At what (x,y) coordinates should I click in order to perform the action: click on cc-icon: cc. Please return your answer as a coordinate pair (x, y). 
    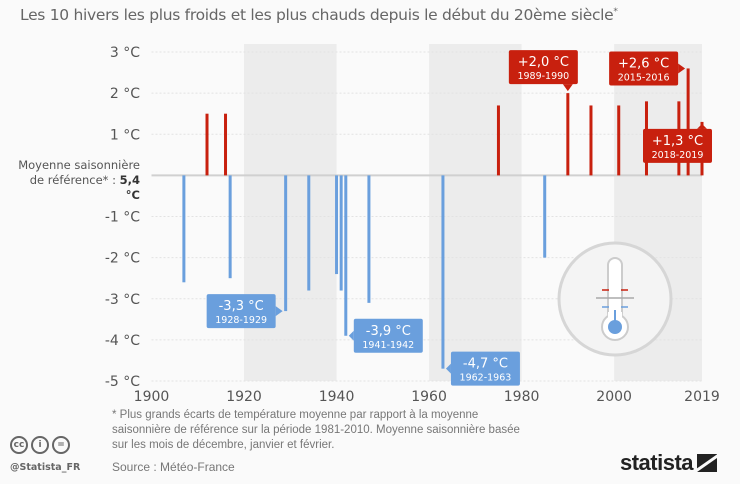
    Looking at the image, I should click on (19, 445).